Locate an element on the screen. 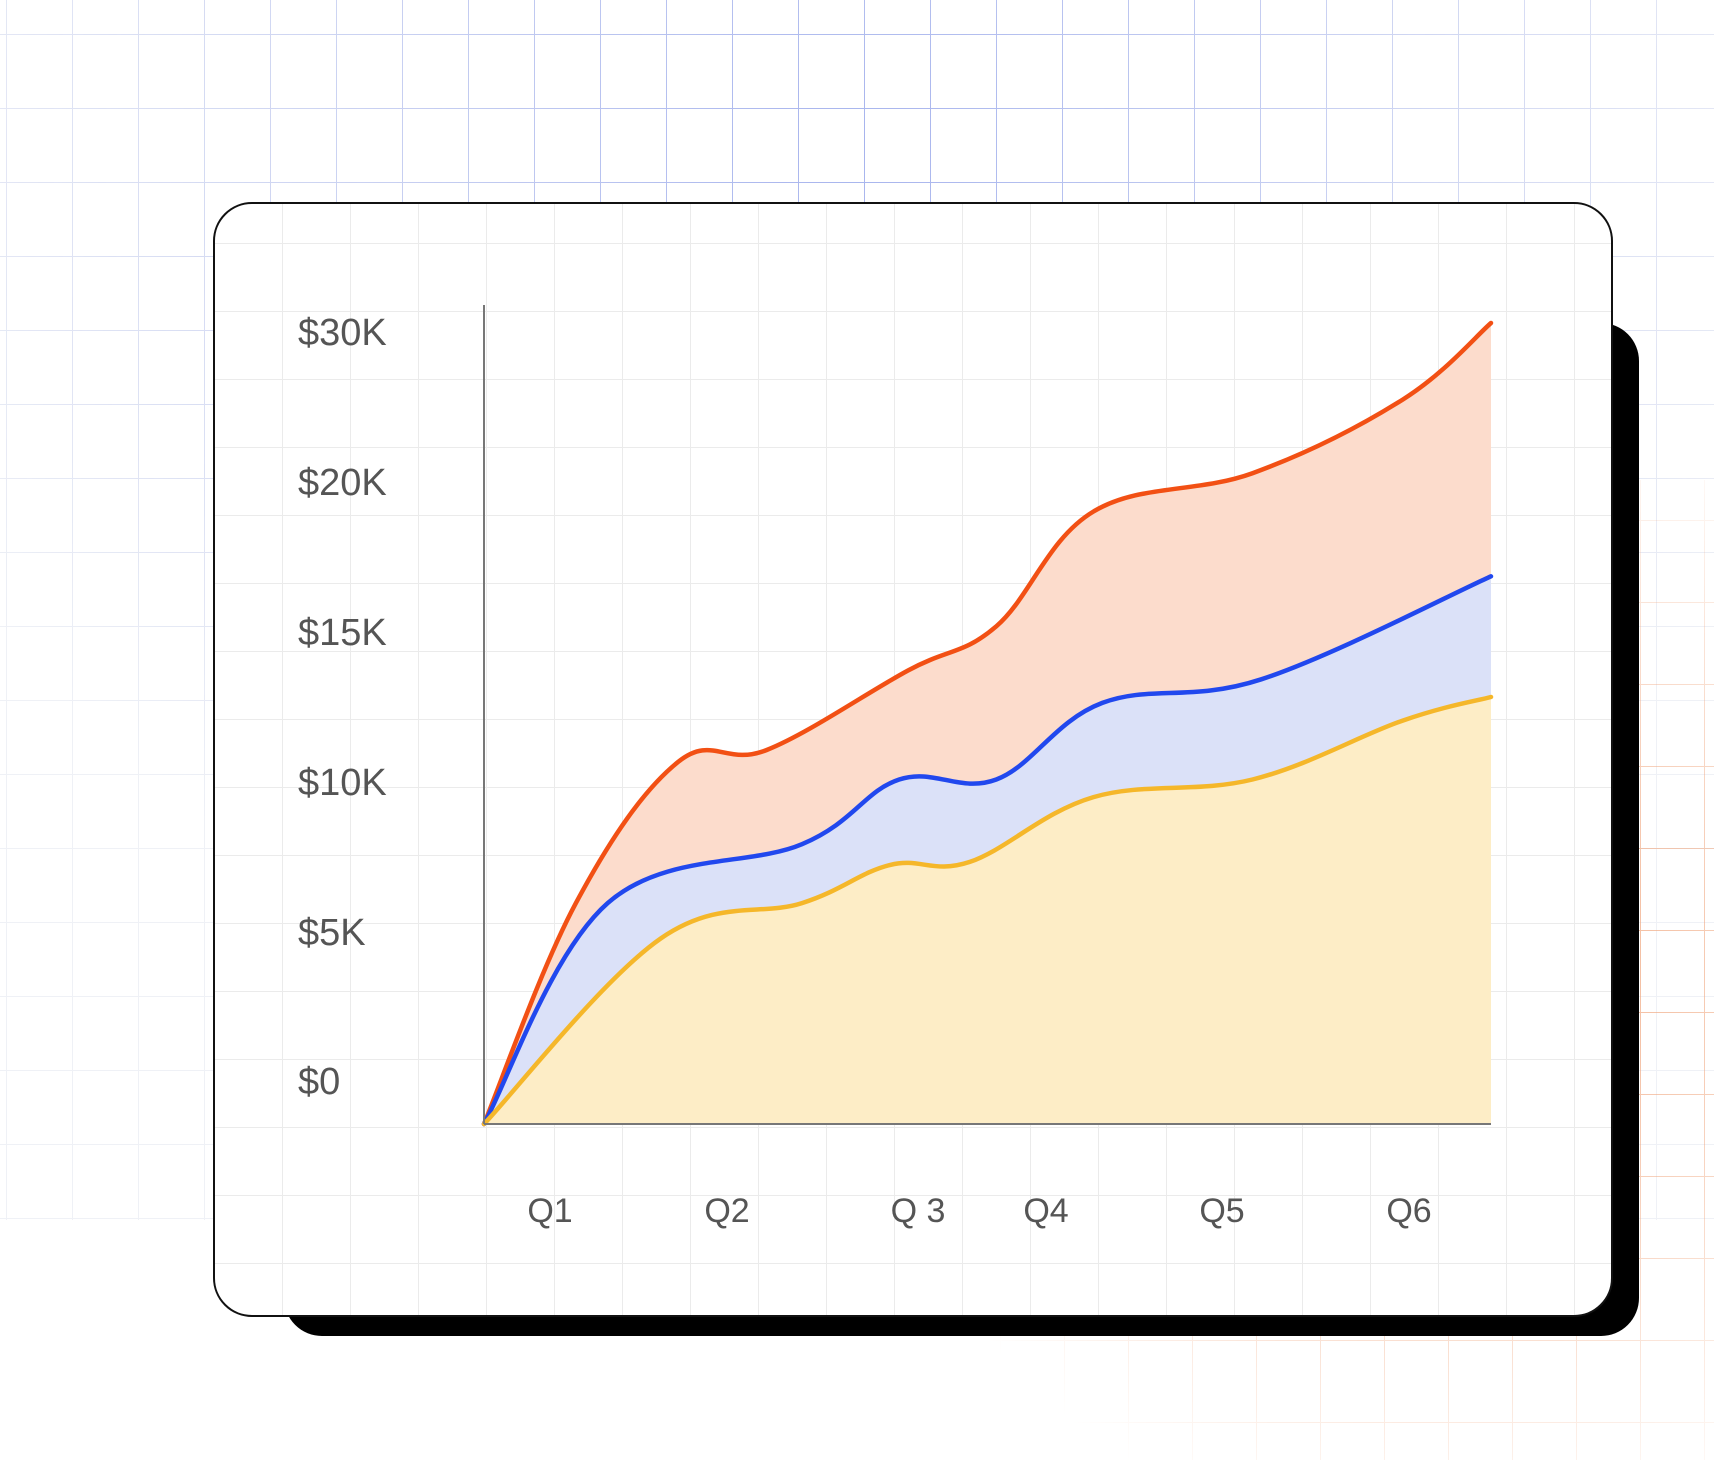 The height and width of the screenshot is (1460, 1714). x-tick-label: Q6 is located at coordinates (1408, 1211).